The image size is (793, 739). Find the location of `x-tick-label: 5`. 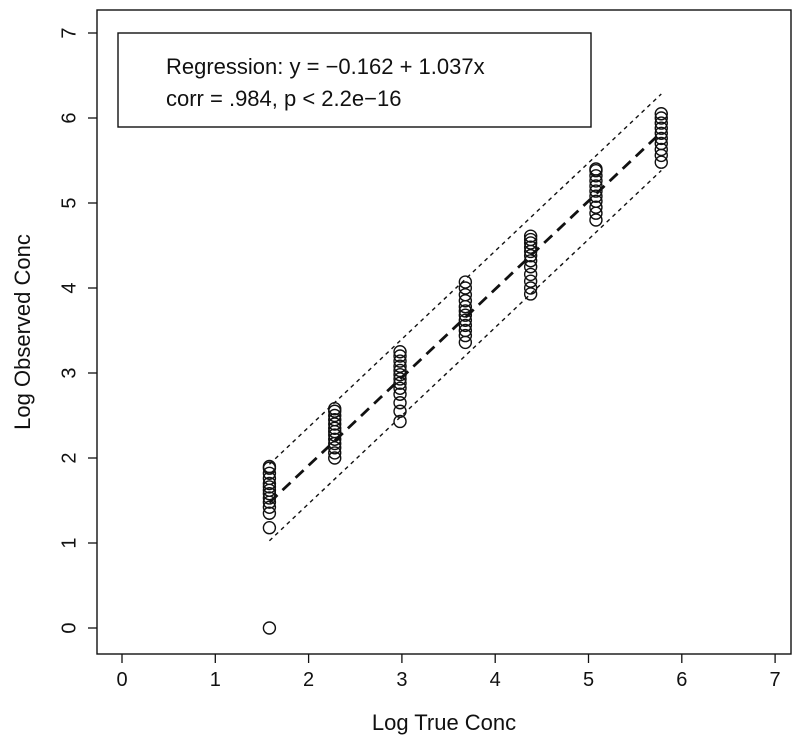

x-tick-label: 5 is located at coordinates (588, 680).